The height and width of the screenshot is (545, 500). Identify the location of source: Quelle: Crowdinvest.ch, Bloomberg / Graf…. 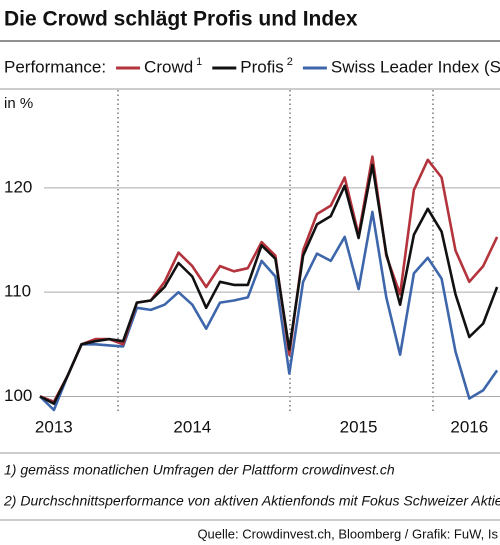
(347, 533).